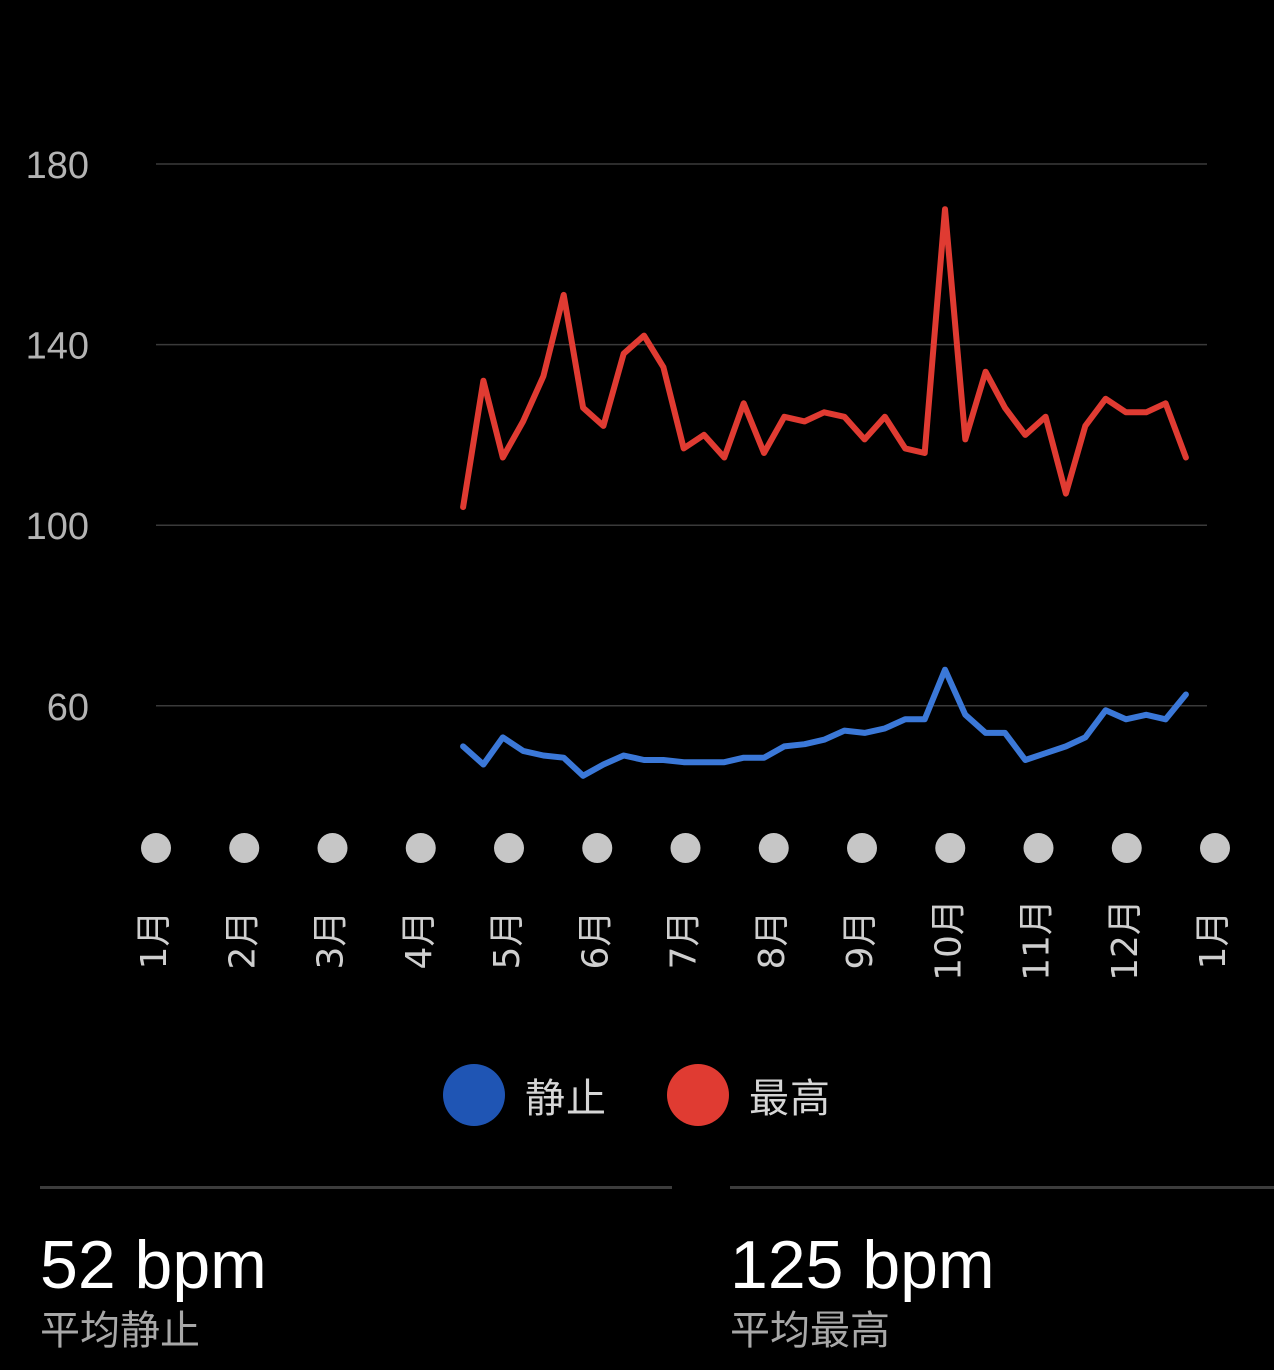 The width and height of the screenshot is (1274, 1370). What do you see at coordinates (595, 940) in the screenshot?
I see `month-label: 6月` at bounding box center [595, 940].